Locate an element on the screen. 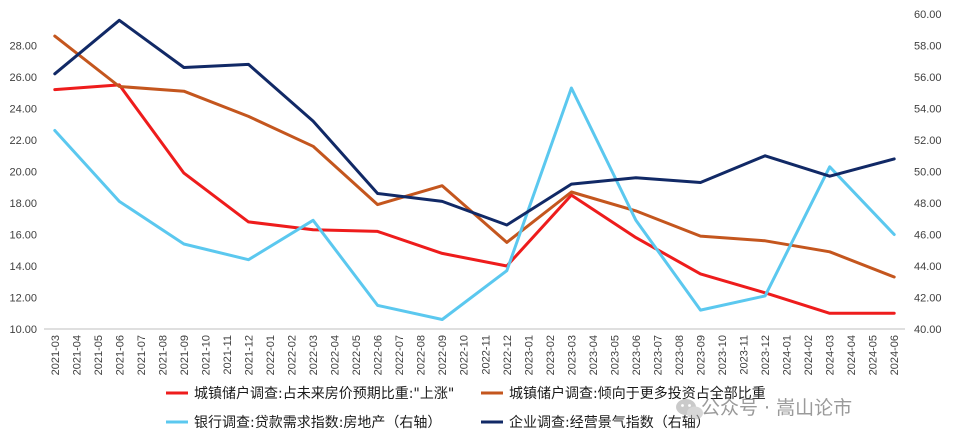  x-tick-label: 2022-06 is located at coordinates (379, 355).